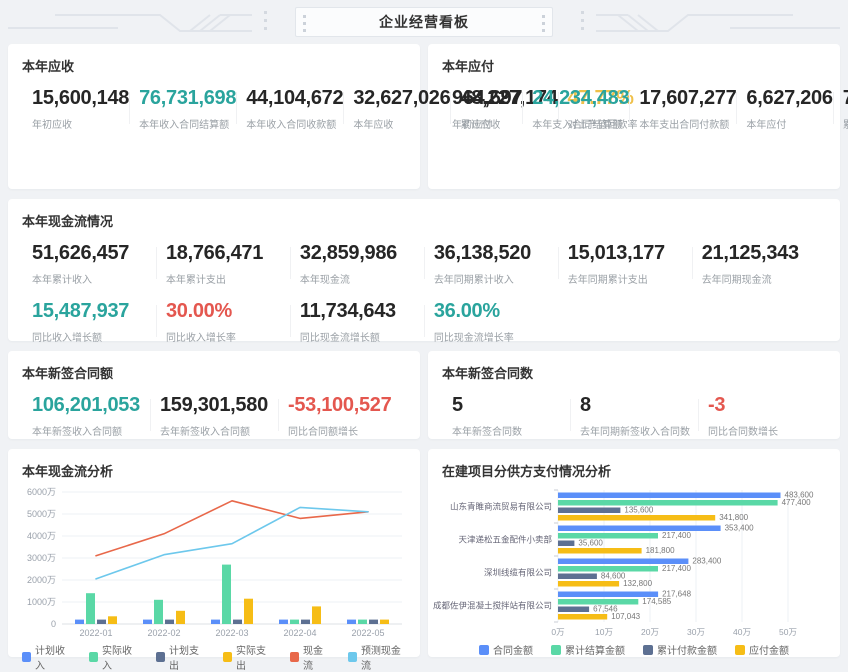 This screenshot has height=672, width=848. I want to click on title-box-dots-right, so click(543, 23).